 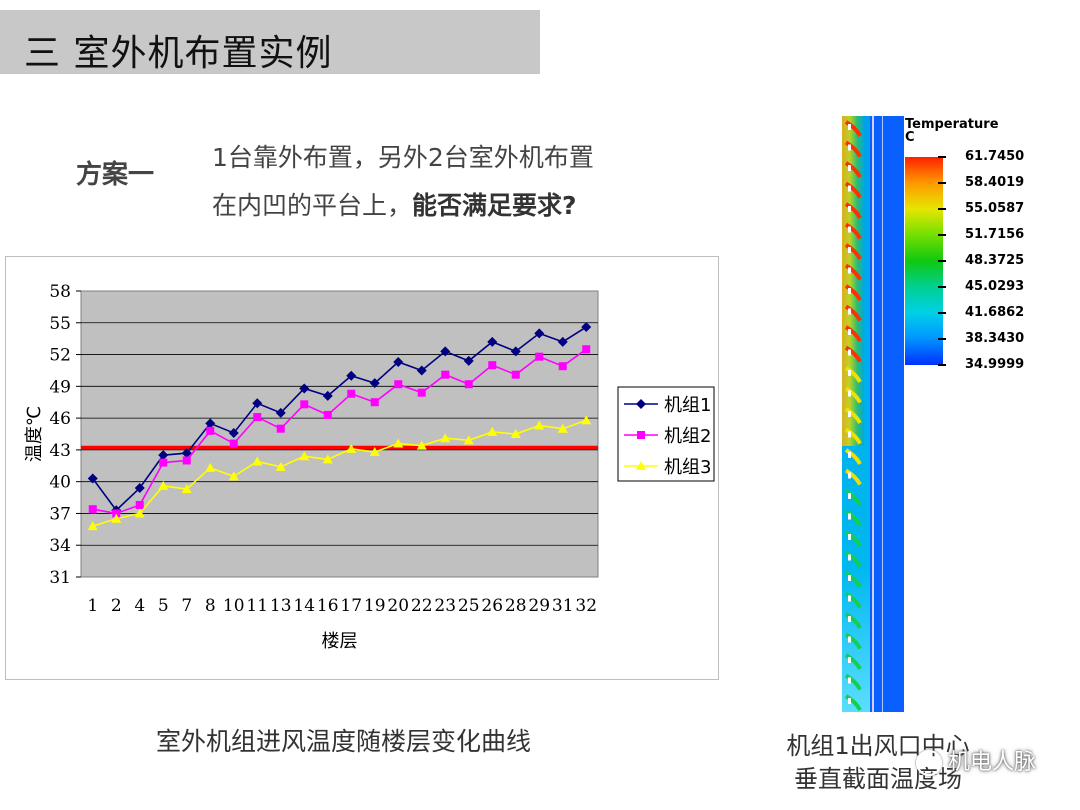 I want to click on description-line-2-normal: 在内凹的平台上，, so click(x=312, y=205).